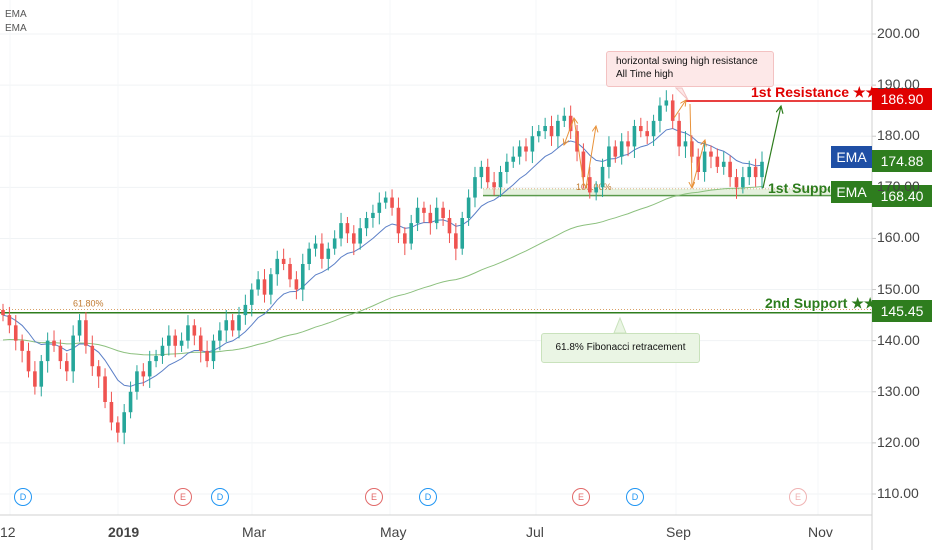  Describe the element at coordinates (16, 28) in the screenshot. I see `indicator-label-ema-2: EMA` at that location.